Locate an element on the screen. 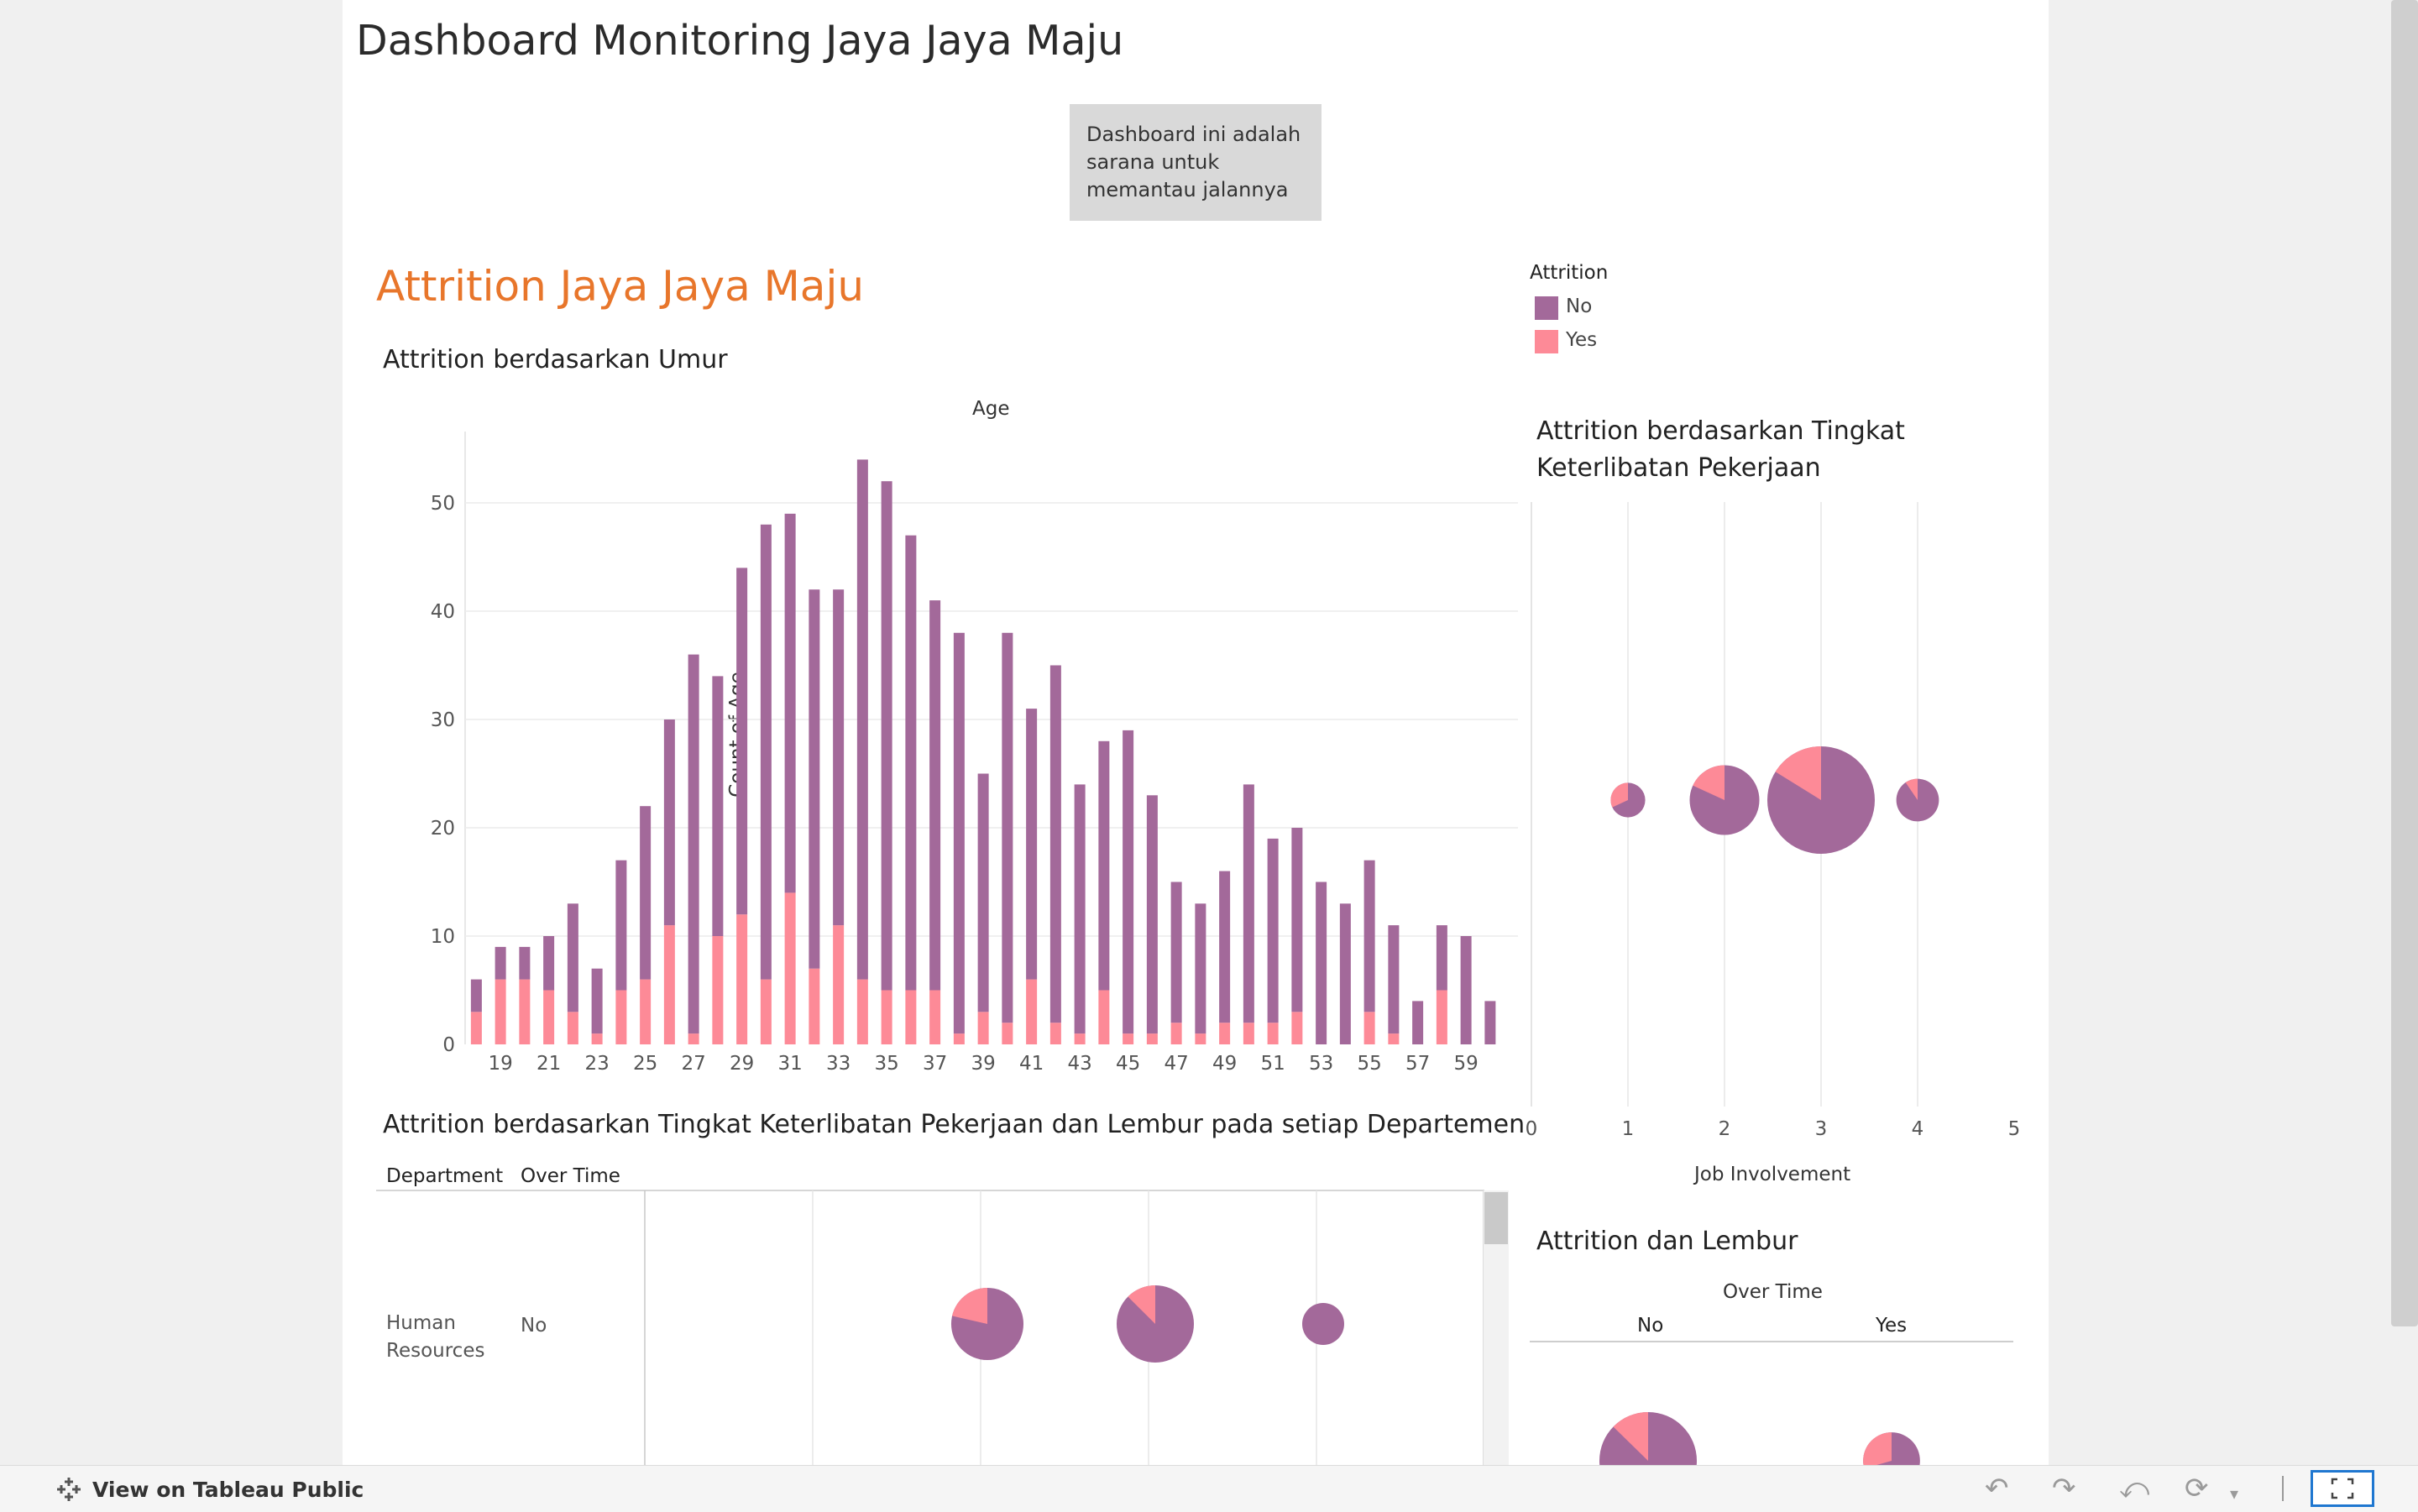 This screenshot has width=2418, height=1512. tableau-logo-icon is located at coordinates (68, 1489).